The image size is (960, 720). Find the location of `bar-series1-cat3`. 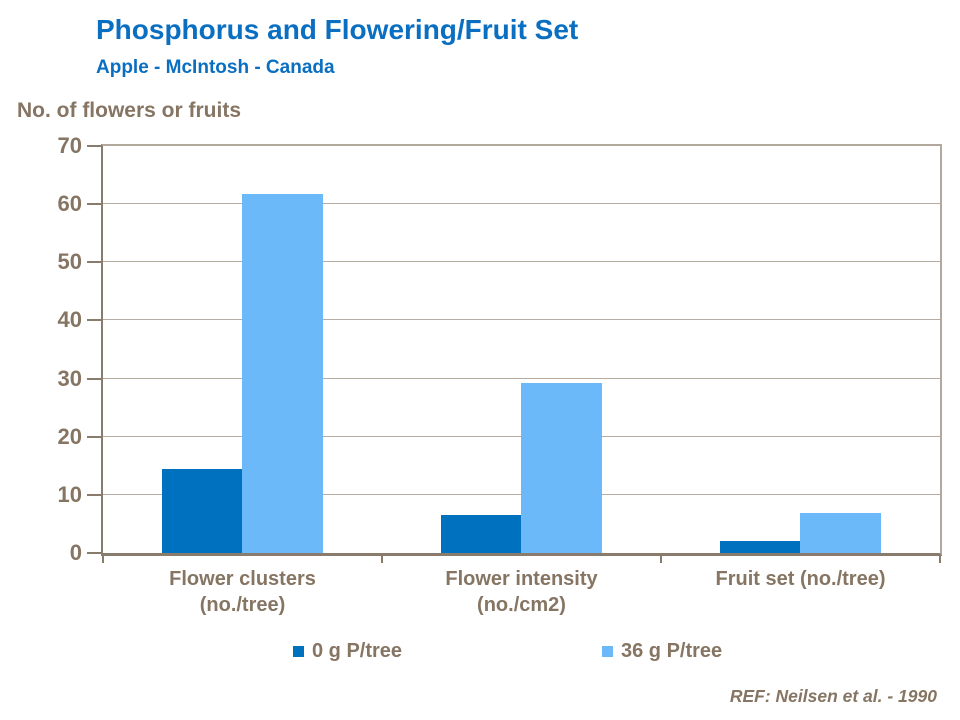

bar-series1-cat3 is located at coordinates (760, 547).